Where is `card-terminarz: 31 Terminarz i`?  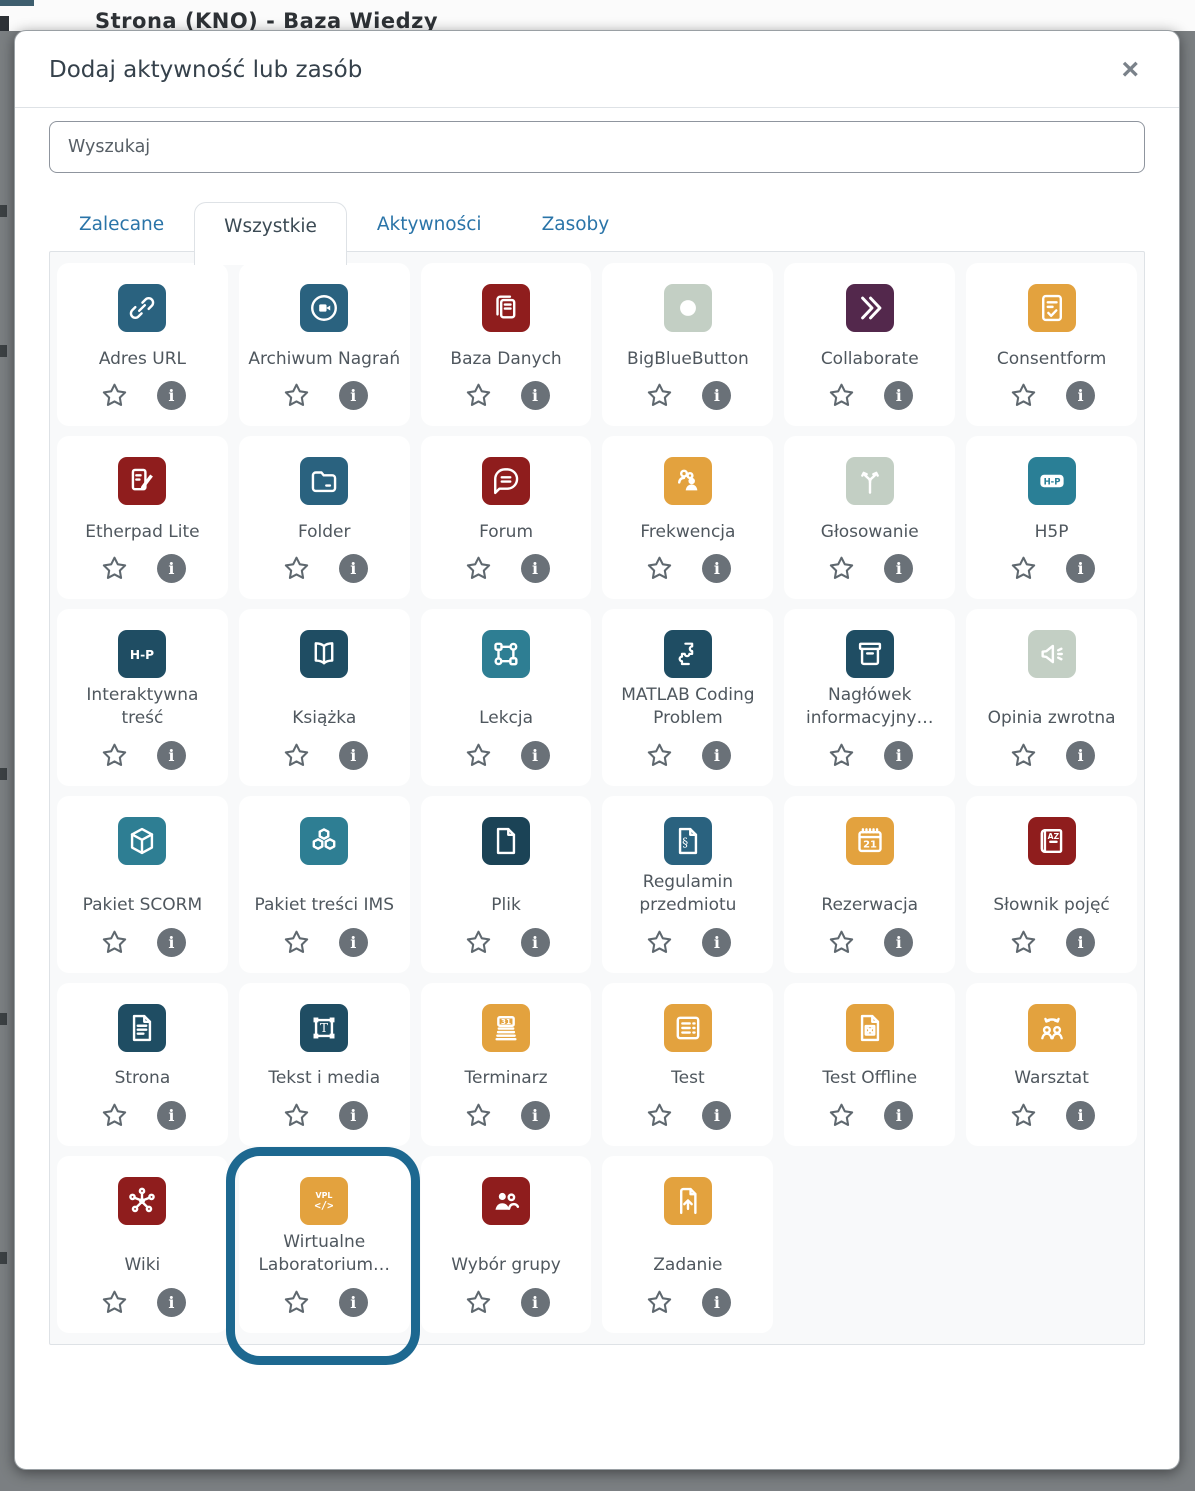 card-terminarz: 31 Terminarz i is located at coordinates (506, 1064).